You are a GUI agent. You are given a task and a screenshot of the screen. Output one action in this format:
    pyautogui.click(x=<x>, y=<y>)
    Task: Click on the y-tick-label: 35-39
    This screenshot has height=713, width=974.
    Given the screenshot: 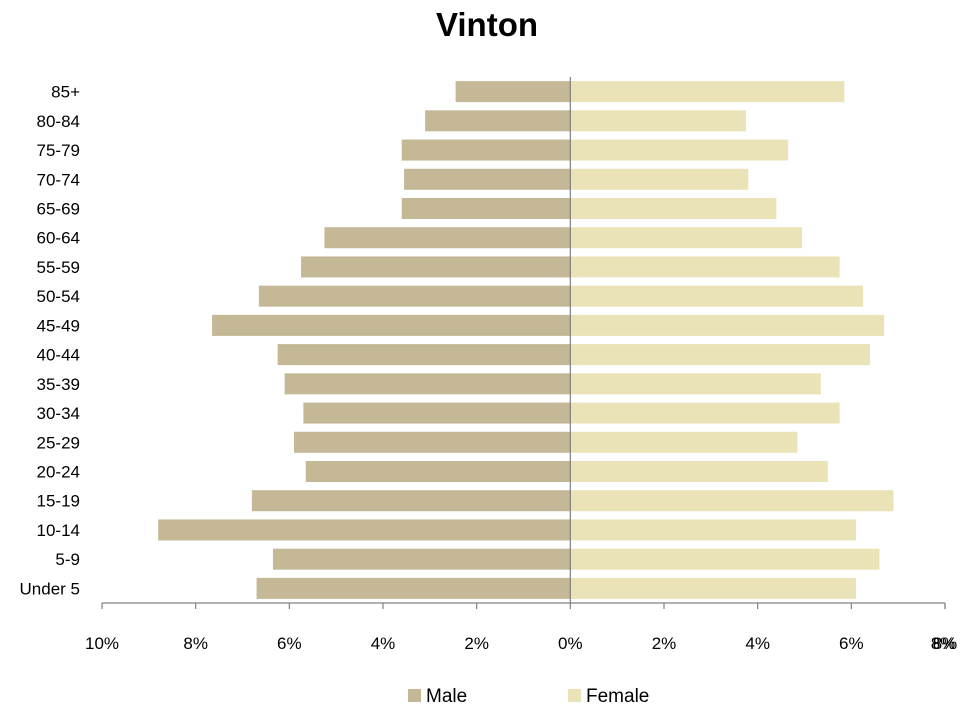 What is the action you would take?
    pyautogui.click(x=58, y=384)
    